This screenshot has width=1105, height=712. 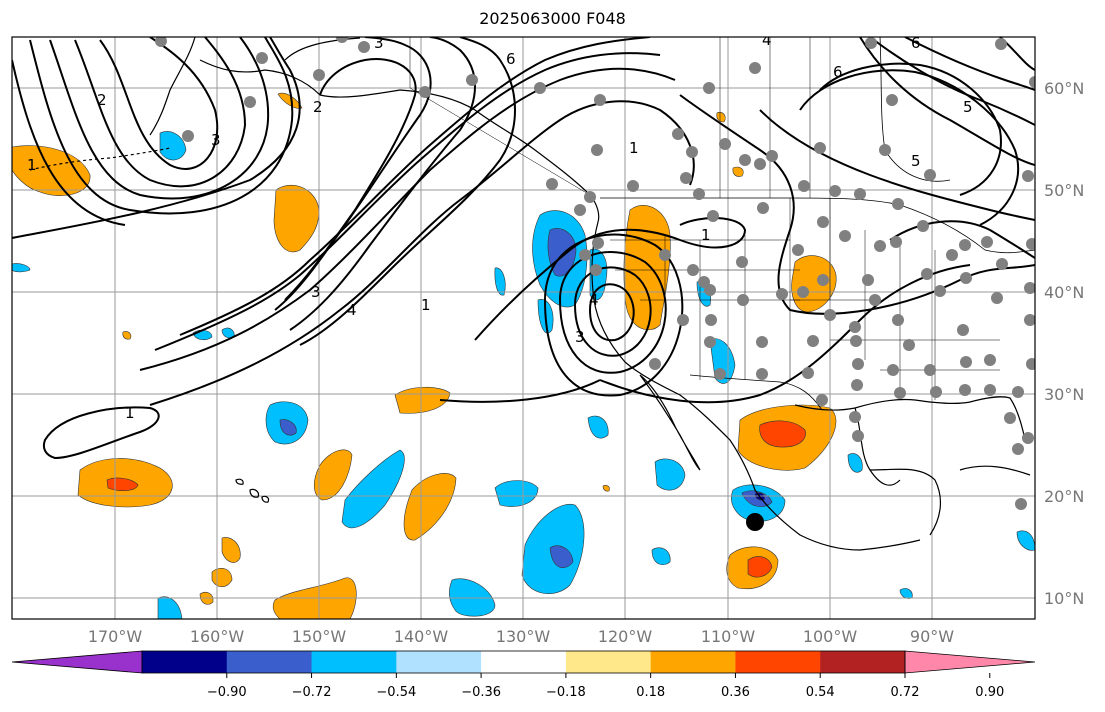 I want to click on lat-tick-label: 10°N, so click(x=1064, y=598).